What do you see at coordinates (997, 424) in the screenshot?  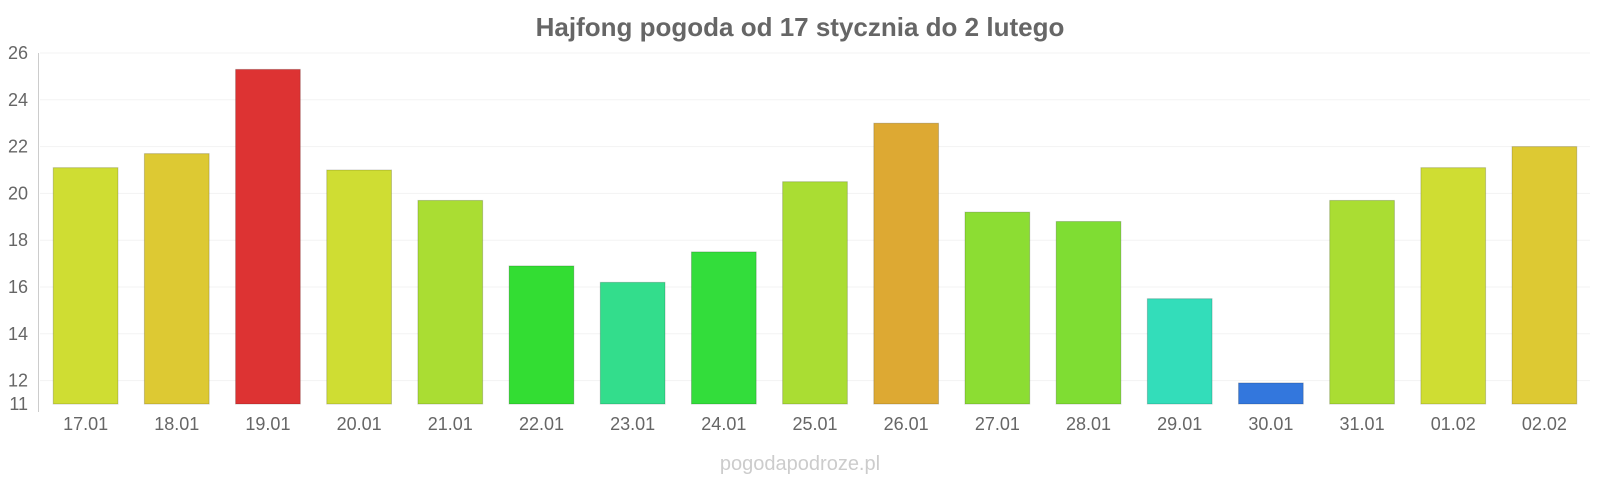 I see `x-tick-label: 27.01` at bounding box center [997, 424].